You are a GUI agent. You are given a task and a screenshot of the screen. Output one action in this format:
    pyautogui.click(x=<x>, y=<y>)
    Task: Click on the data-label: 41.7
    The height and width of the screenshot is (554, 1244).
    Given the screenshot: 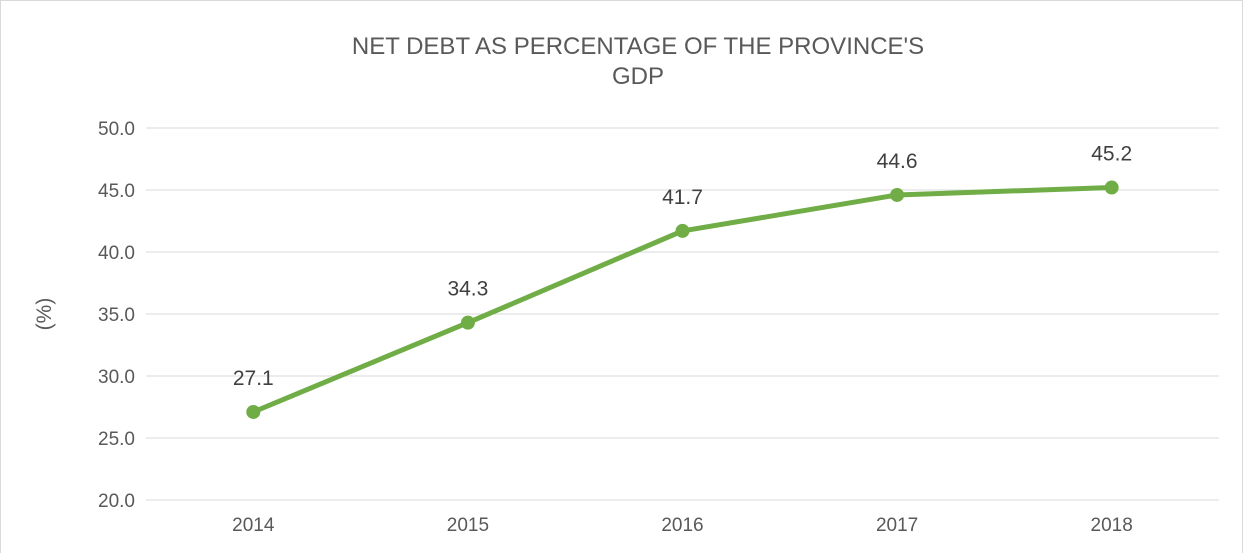 What is the action you would take?
    pyautogui.click(x=682, y=197)
    